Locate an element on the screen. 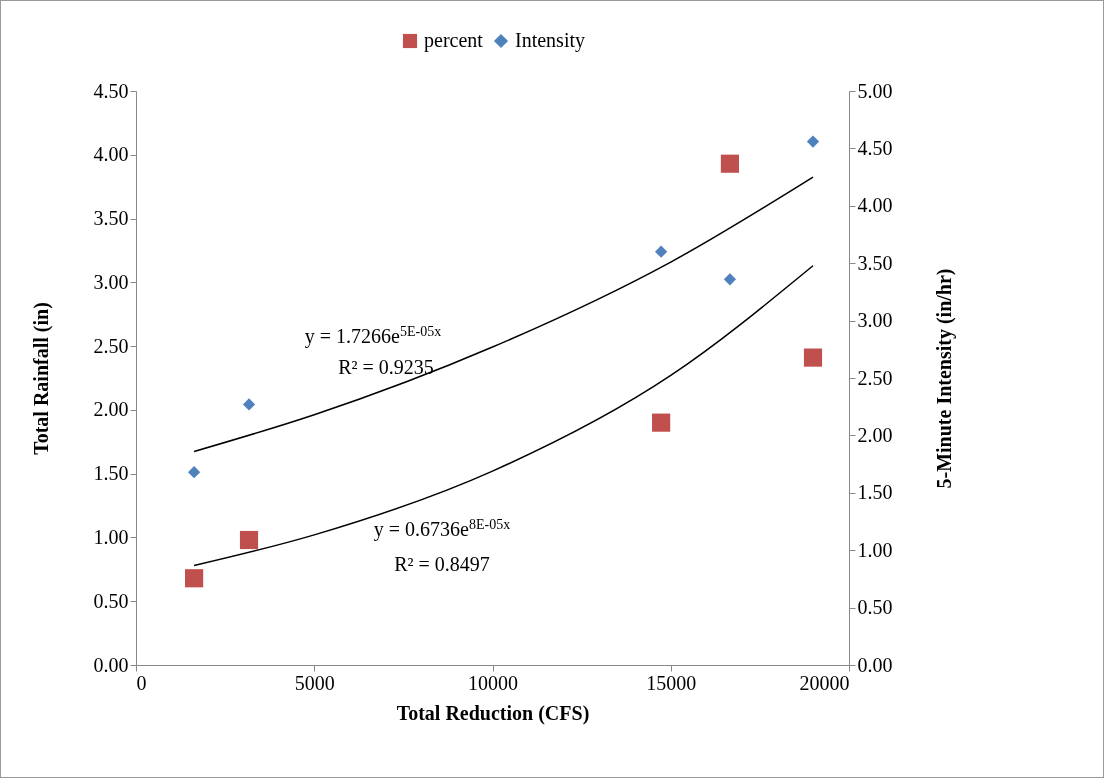  x-tick-label: 15000 is located at coordinates (671, 682).